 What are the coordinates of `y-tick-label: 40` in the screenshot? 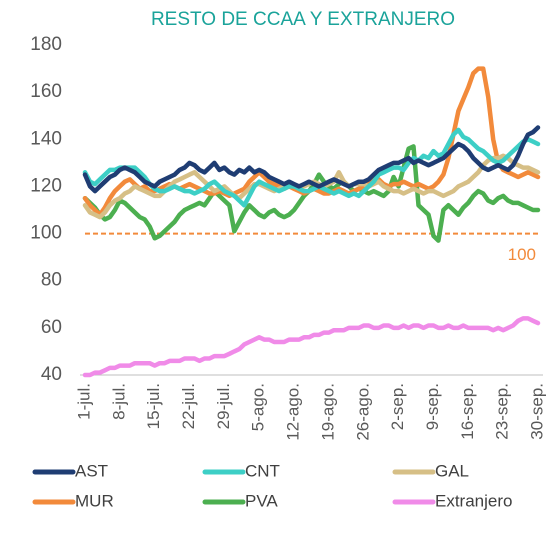 It's located at (51, 374).